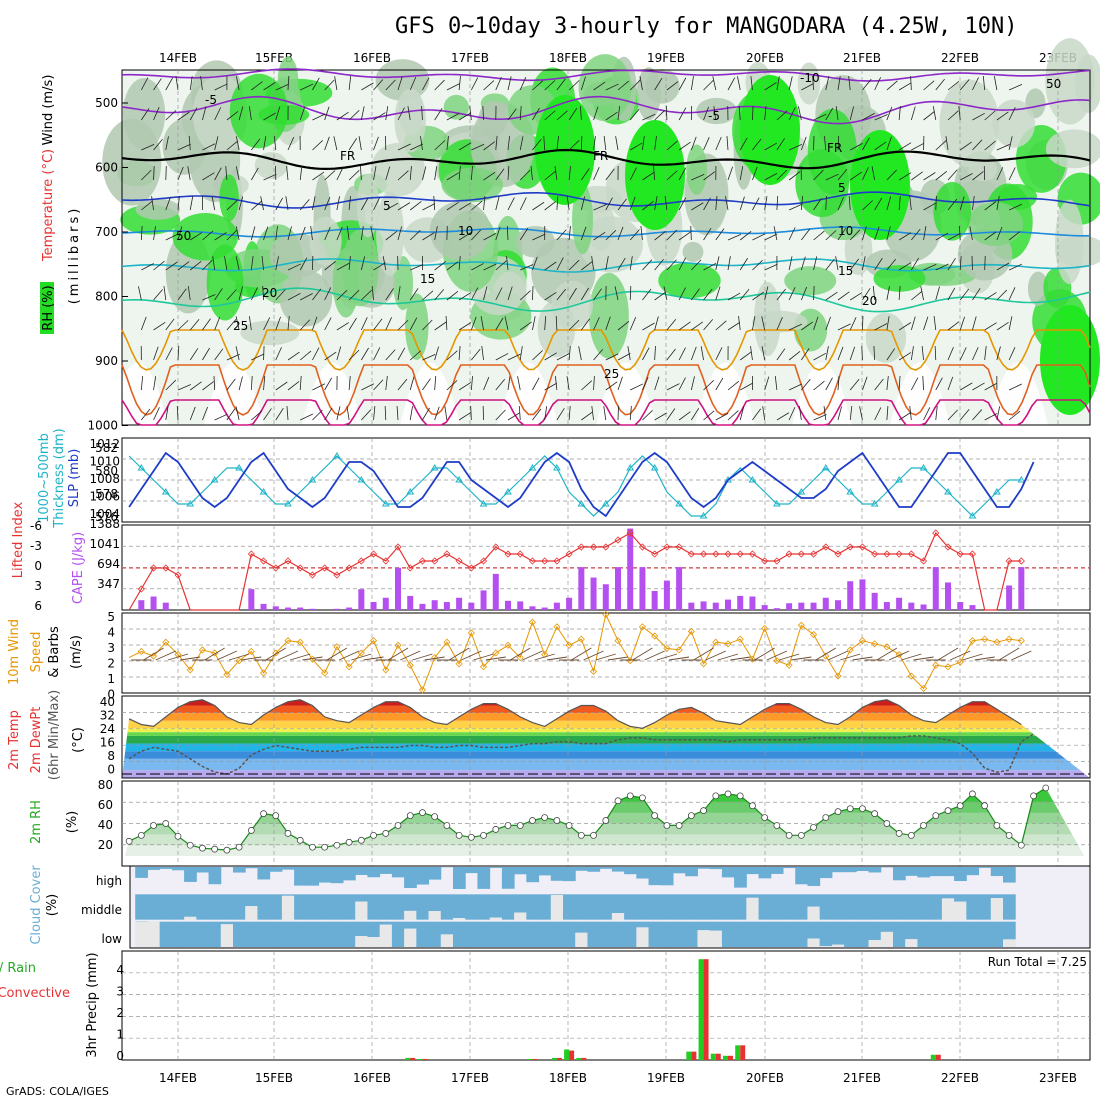  I want to click on temperature-label: Temperature (°C), so click(48, 205).